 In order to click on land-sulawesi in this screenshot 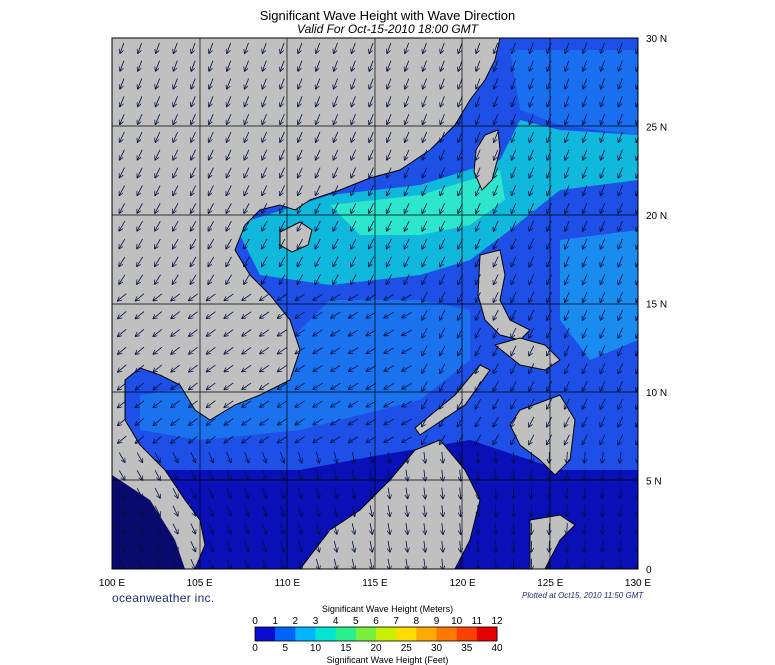, I will do `click(552, 541)`.